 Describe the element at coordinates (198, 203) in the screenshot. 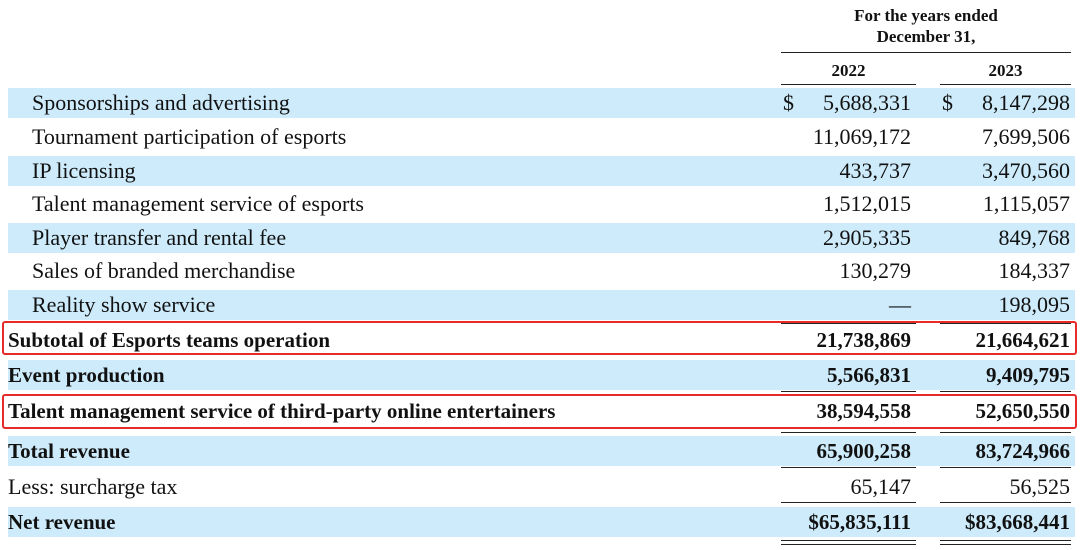

I see `row-label: Talent management service of esports` at that location.